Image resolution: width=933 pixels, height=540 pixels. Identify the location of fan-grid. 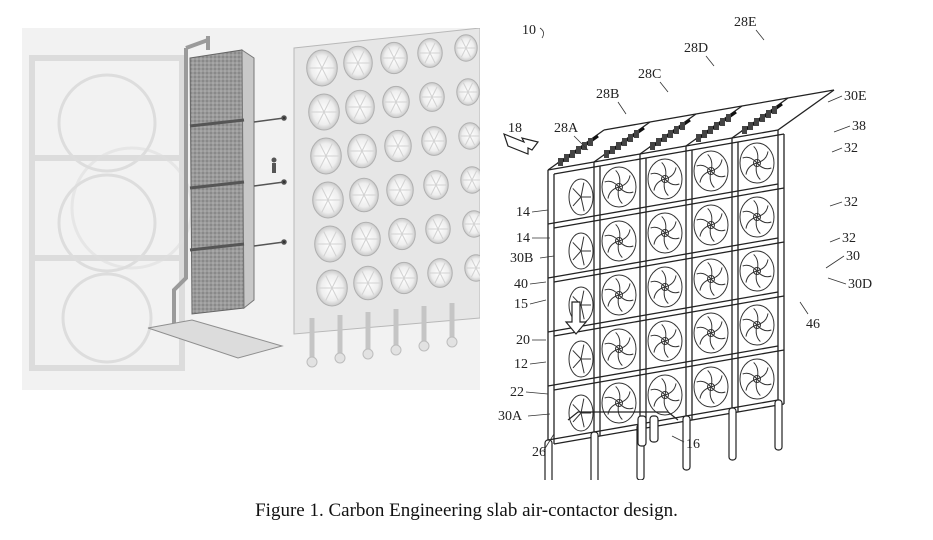
(393, 170).